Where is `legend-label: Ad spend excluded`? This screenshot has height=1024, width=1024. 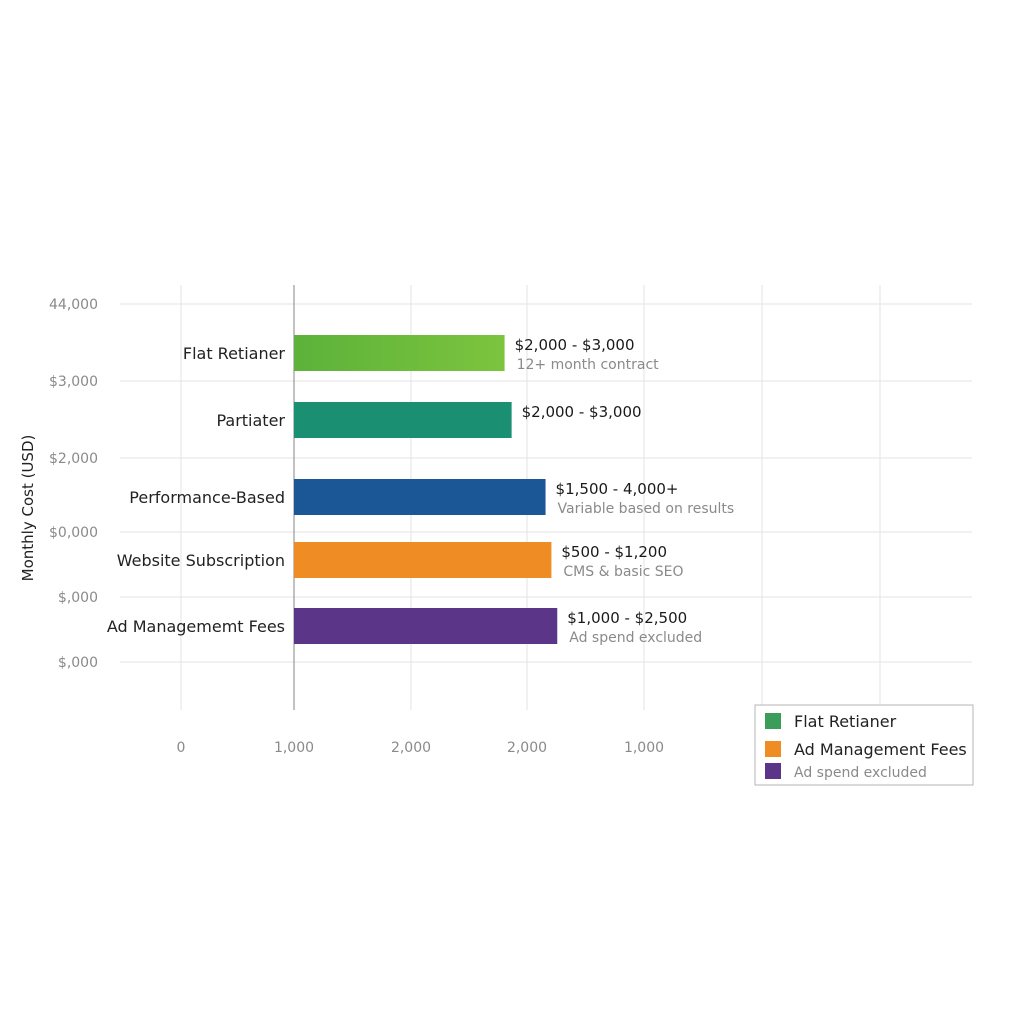
legend-label: Ad spend excluded is located at coordinates (860, 773).